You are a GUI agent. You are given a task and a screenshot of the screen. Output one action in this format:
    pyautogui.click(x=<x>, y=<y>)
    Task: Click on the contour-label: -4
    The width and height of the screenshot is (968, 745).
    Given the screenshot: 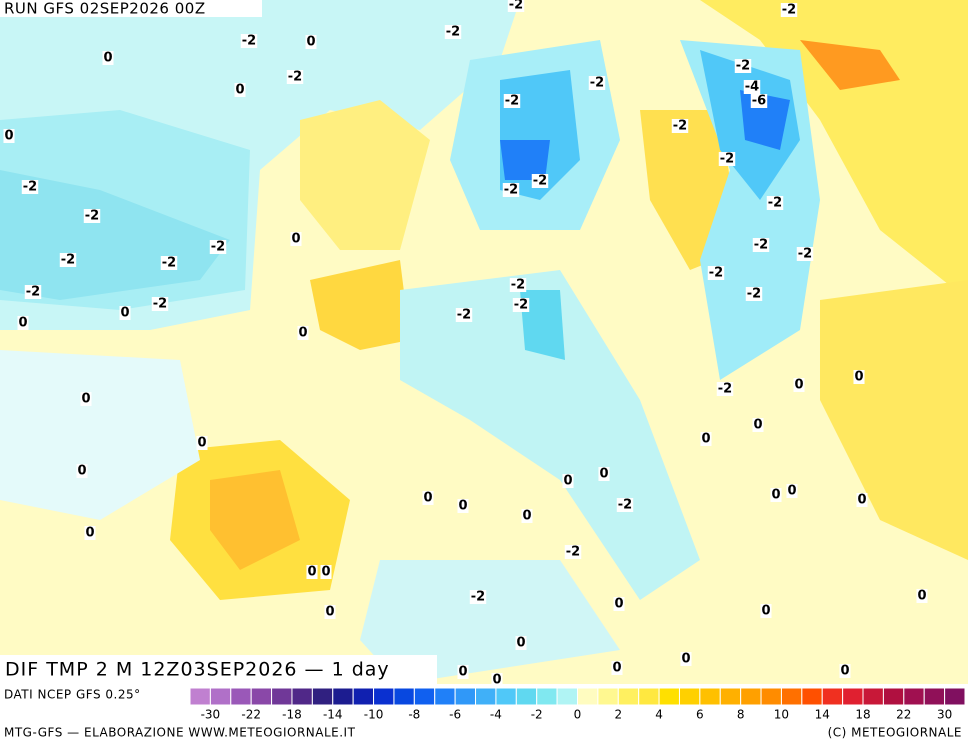 What is the action you would take?
    pyautogui.click(x=752, y=87)
    